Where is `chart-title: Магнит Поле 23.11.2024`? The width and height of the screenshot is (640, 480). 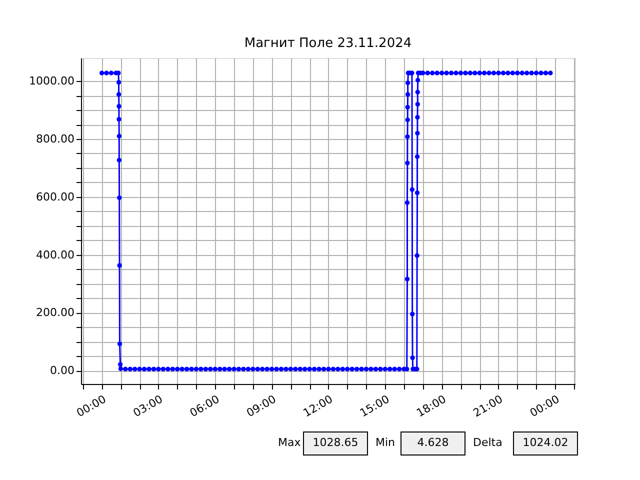 chart-title: Магнит Поле 23.11.2024 is located at coordinates (328, 43).